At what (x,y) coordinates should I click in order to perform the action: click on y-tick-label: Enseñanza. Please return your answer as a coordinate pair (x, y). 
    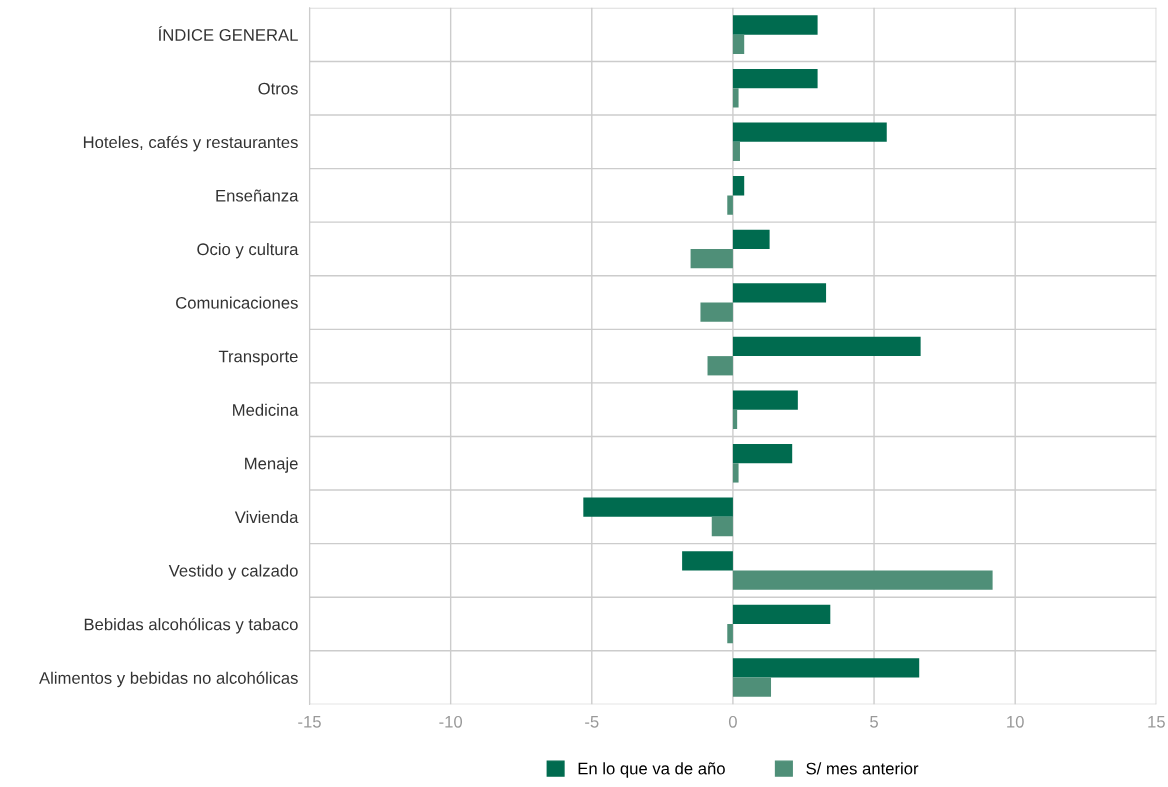
    Looking at the image, I should click on (257, 195).